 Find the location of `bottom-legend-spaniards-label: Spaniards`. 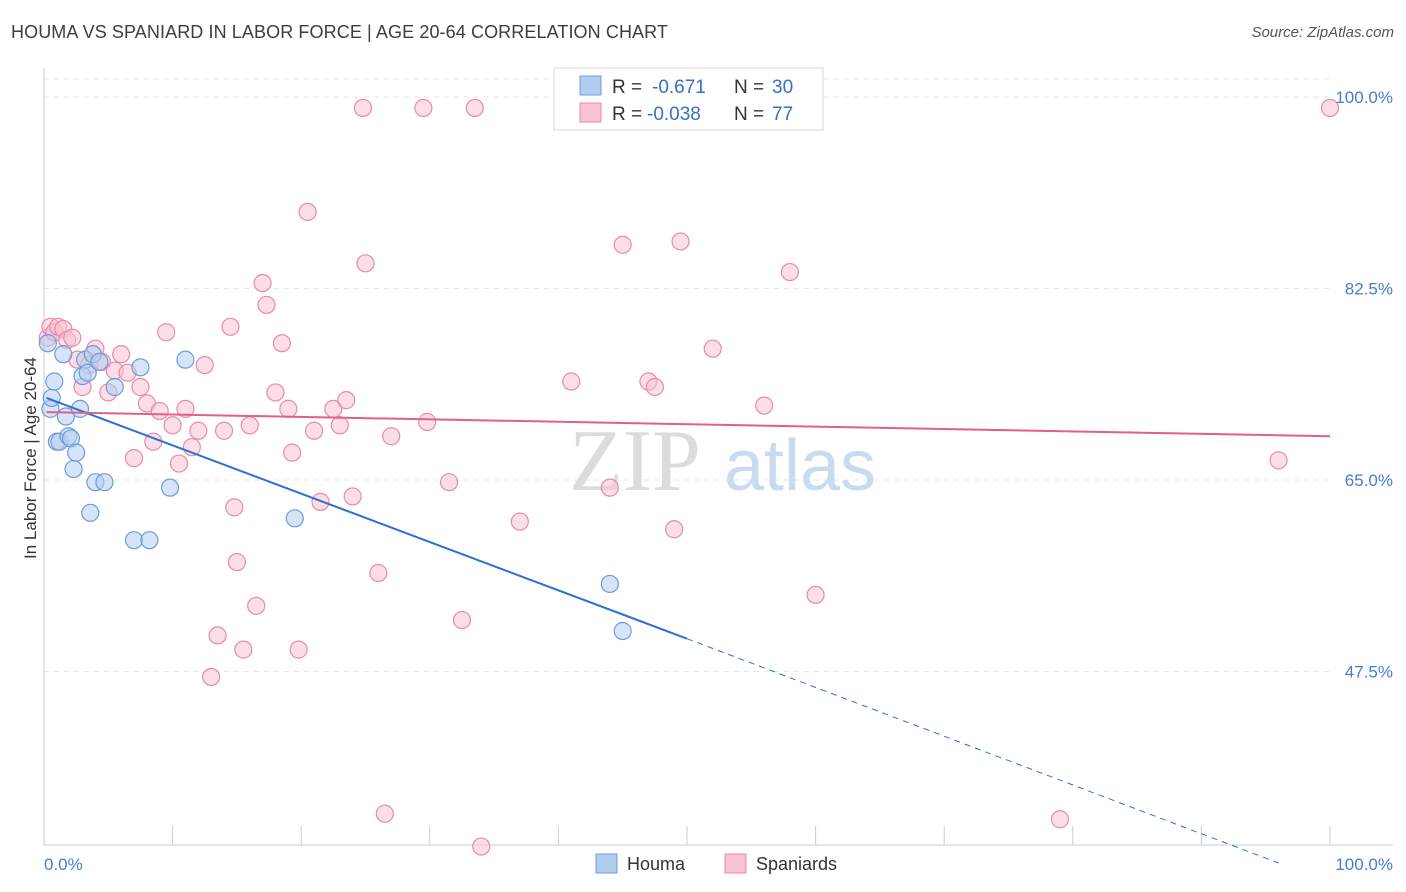

bottom-legend-spaniards-label: Spaniards is located at coordinates (796, 864).